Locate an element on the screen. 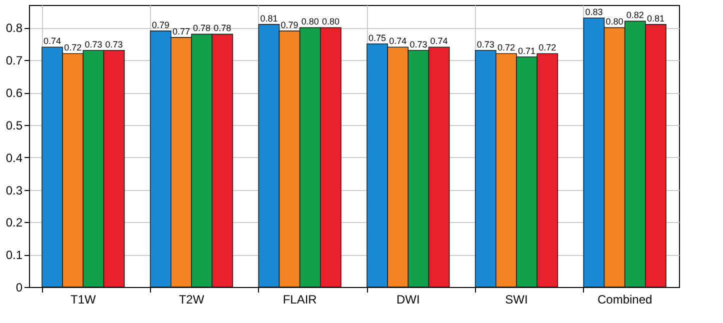  x-tick-label: T2W is located at coordinates (191, 299).